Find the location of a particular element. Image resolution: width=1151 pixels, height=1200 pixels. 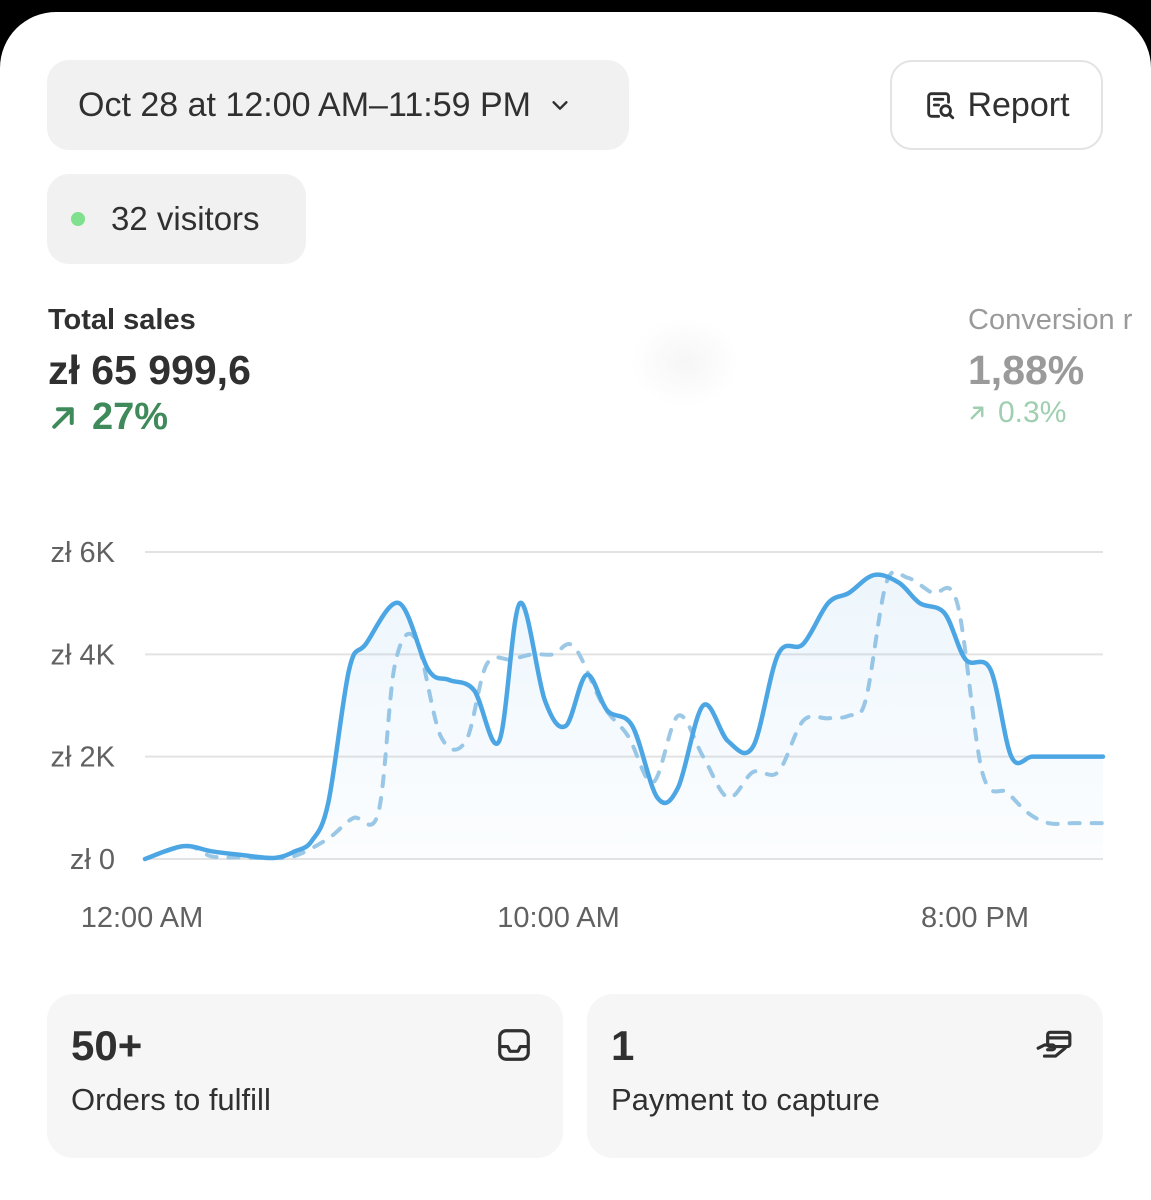

payment-label: Payment to capture is located at coordinates (745, 1099).